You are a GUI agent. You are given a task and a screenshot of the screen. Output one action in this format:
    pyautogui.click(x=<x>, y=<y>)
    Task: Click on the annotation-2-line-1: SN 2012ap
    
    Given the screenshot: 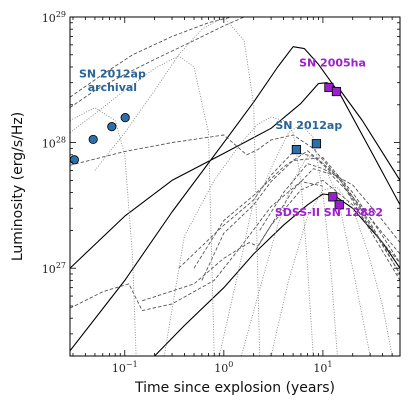 What is the action you would take?
    pyautogui.click(x=308, y=125)
    